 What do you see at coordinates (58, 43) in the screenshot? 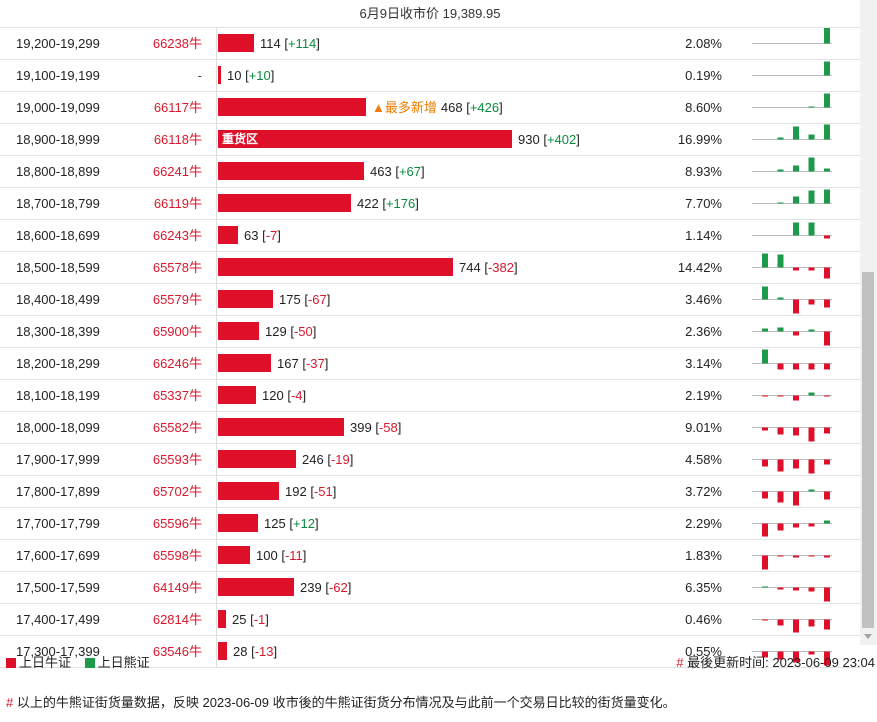
I see `strike-range: 19,200-19,299` at bounding box center [58, 43].